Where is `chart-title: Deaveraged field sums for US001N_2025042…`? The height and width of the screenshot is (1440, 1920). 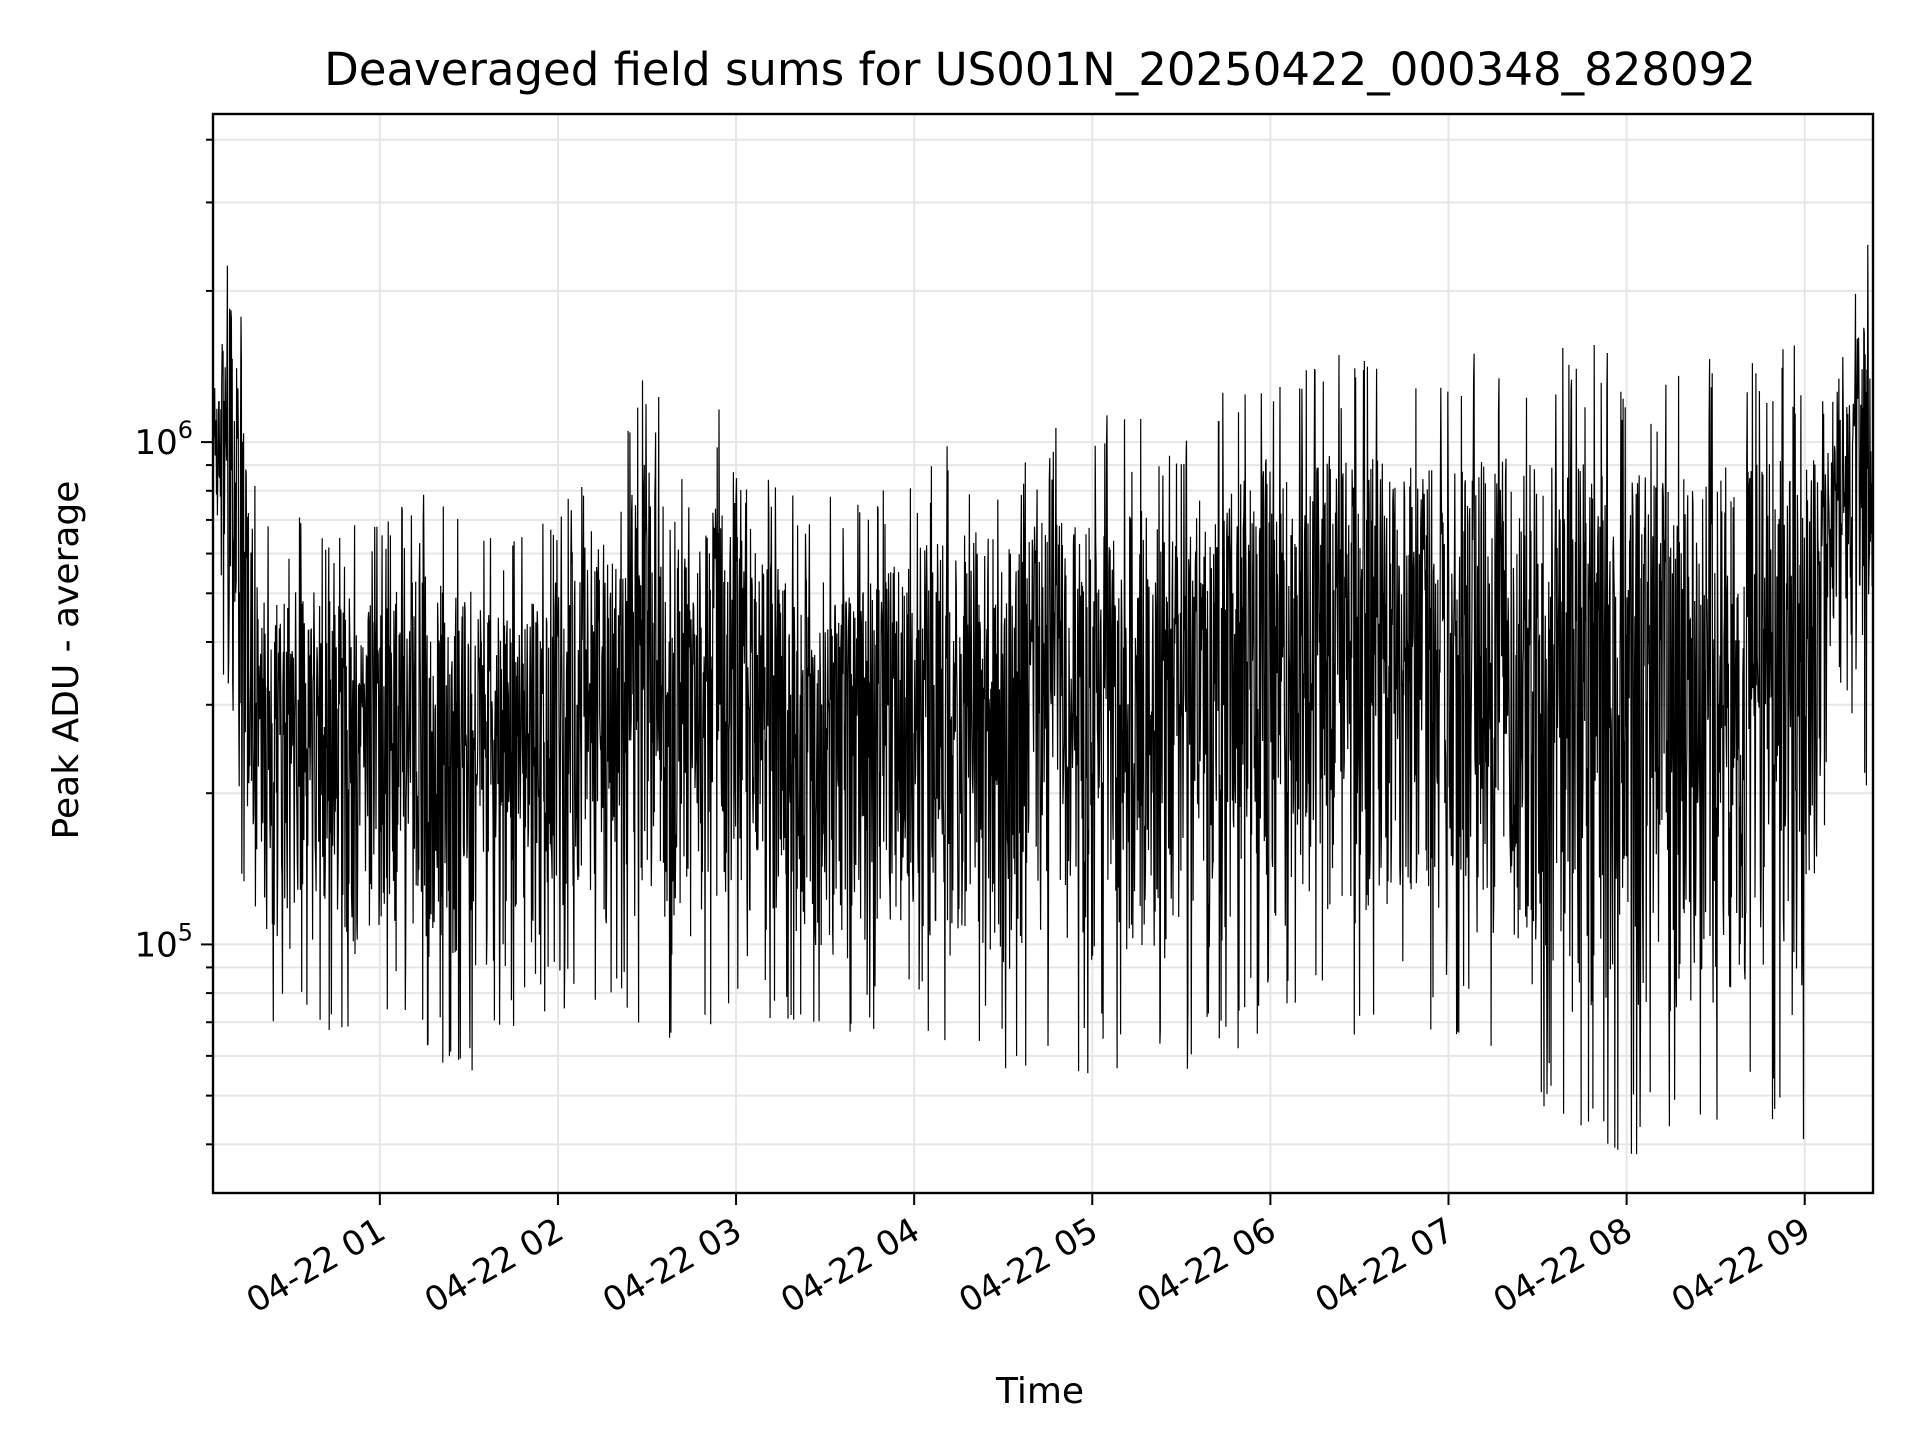
chart-title: Deaveraged field sums for US001N_2025042… is located at coordinates (1040, 69).